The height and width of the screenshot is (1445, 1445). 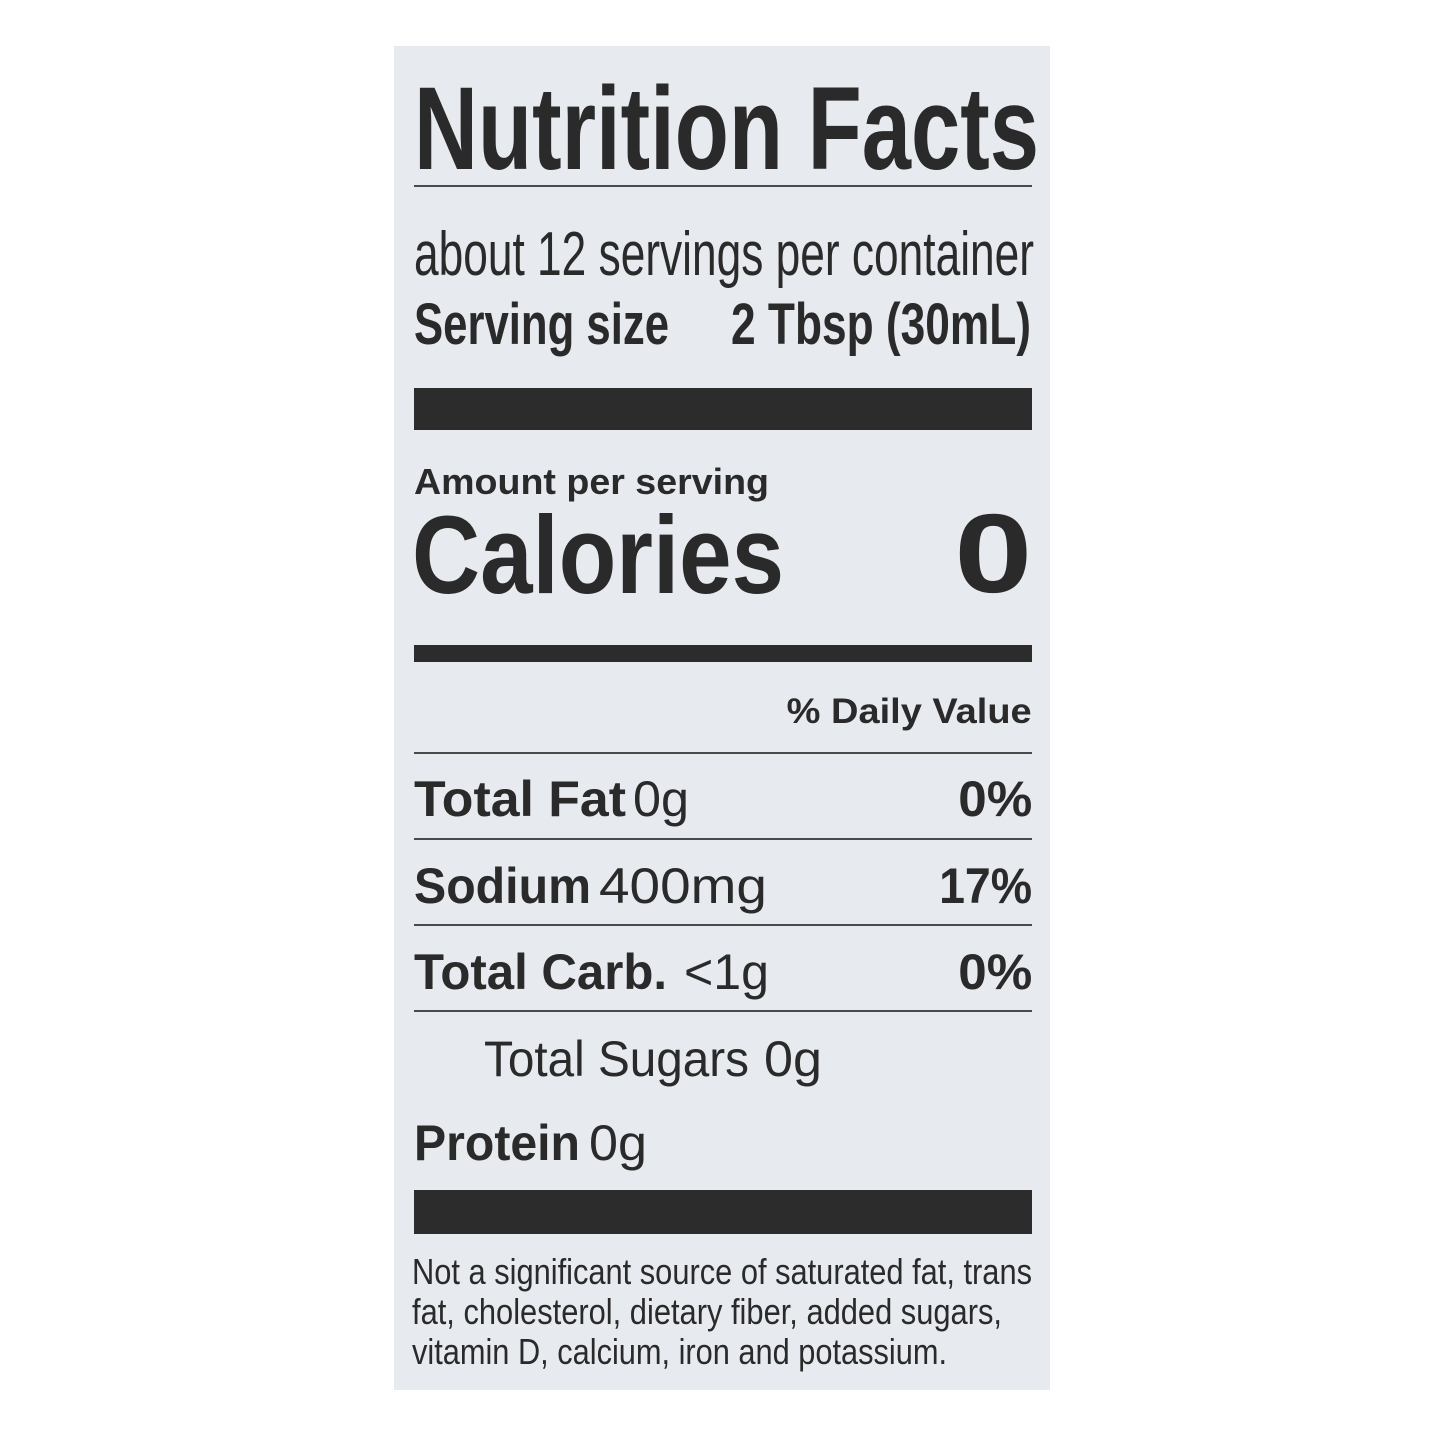 I want to click on calories-value: 0, so click(x=993, y=553).